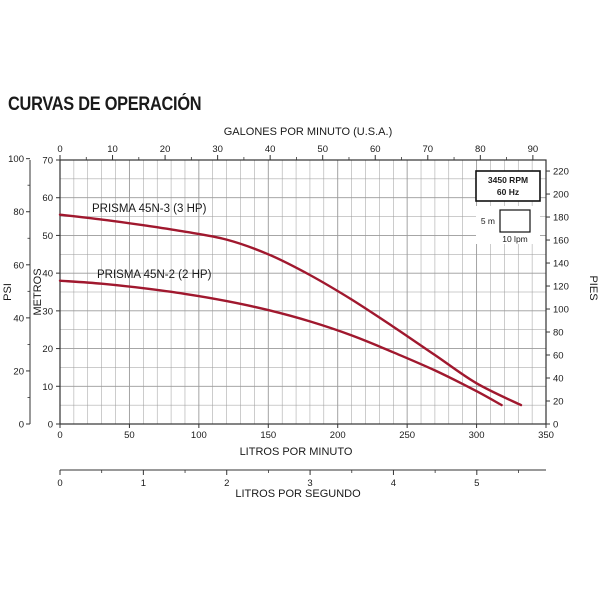  I want to click on gpm-tick-label: 40, so click(270, 149).